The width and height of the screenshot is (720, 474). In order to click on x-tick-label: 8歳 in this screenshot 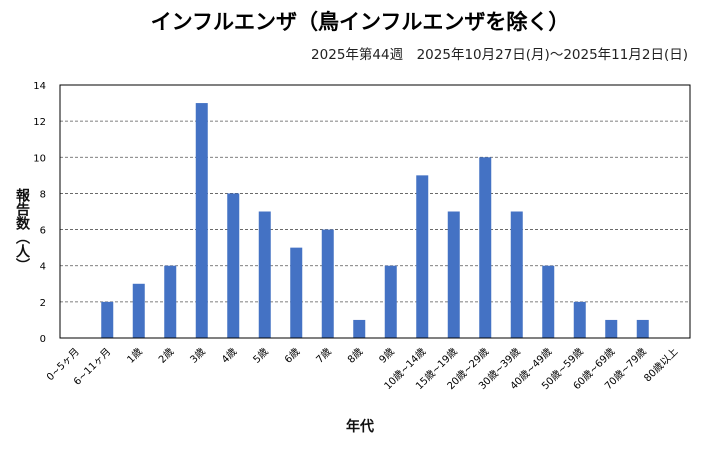, I will do `click(355, 356)`.